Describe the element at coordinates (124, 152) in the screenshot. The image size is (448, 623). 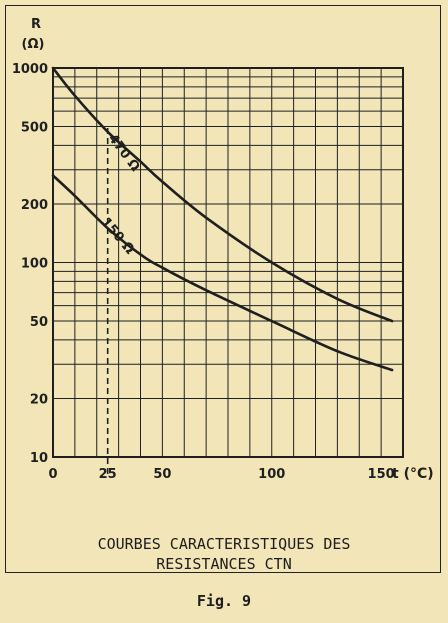
I see `series-label: 470 Ω` at that location.